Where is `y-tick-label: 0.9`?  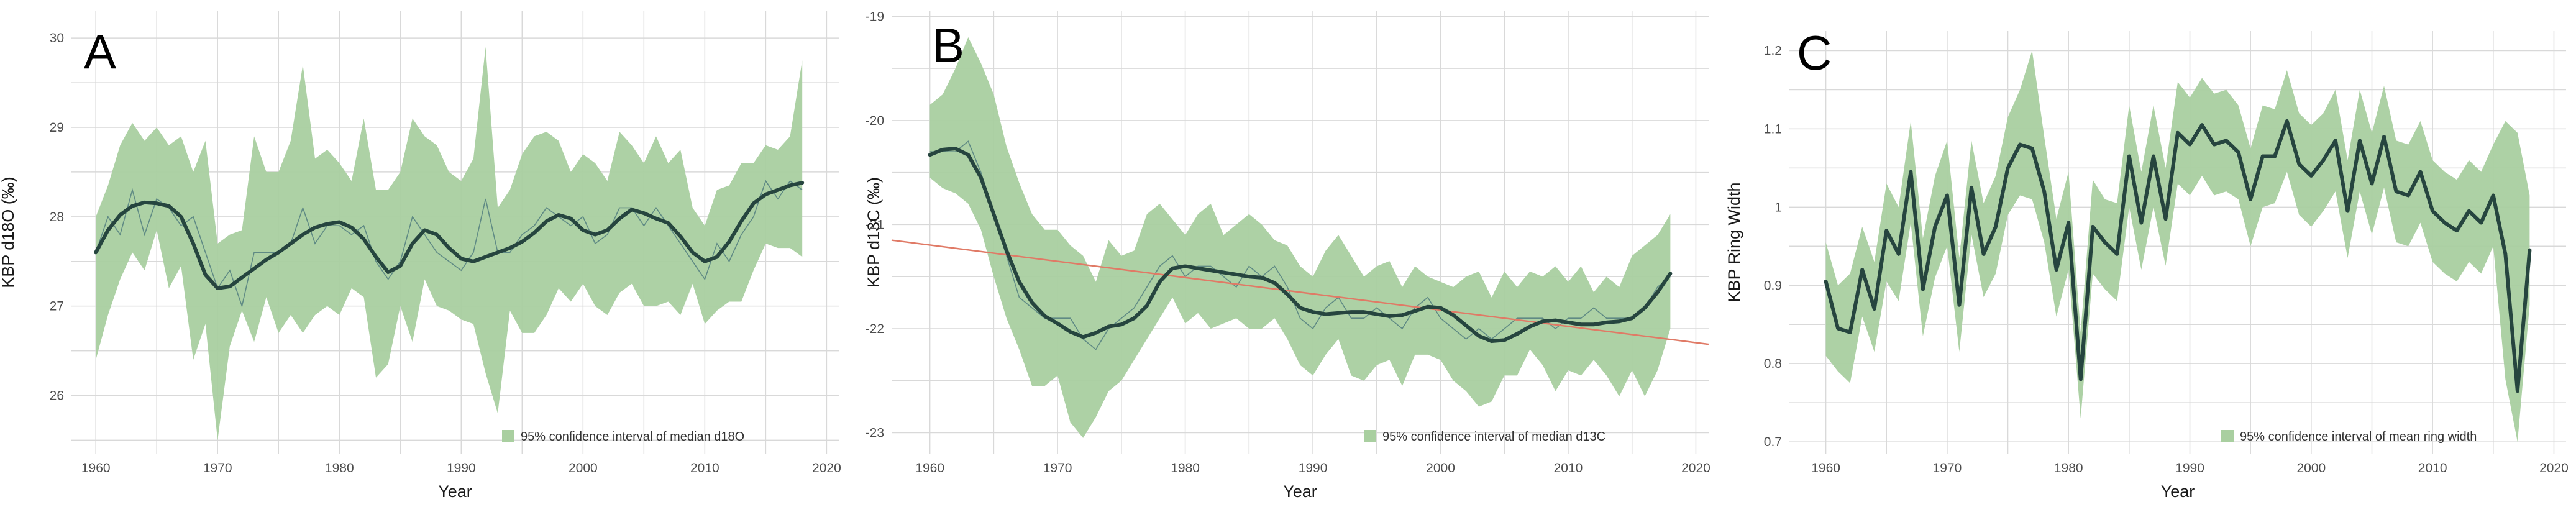 y-tick-label: 0.9 is located at coordinates (1773, 285).